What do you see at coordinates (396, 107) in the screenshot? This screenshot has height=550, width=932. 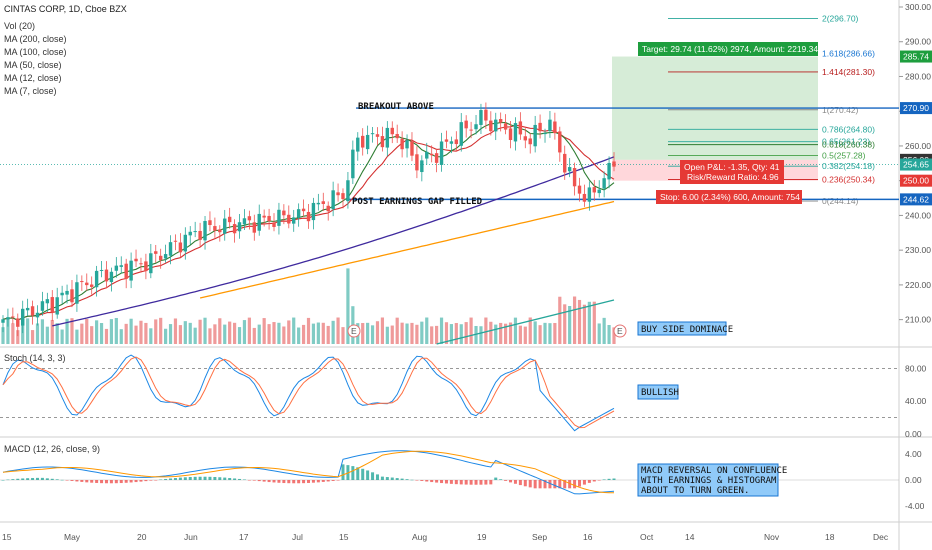 I see `annotation-breakout: BREAKOUT ABOVE` at bounding box center [396, 107].